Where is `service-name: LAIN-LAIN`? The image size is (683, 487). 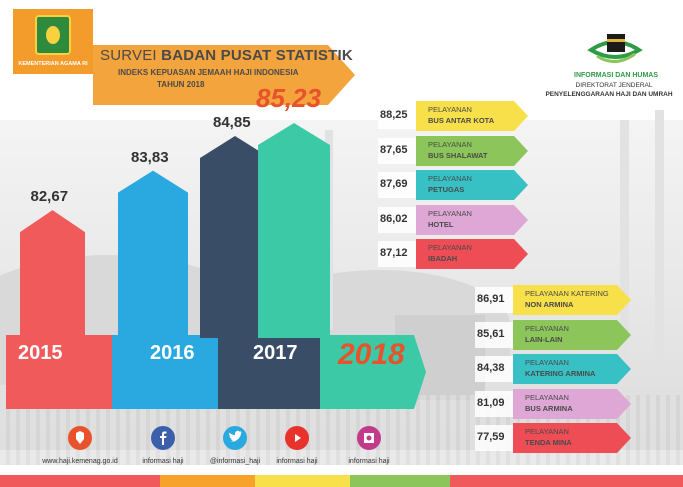 service-name: LAIN-LAIN is located at coordinates (544, 339).